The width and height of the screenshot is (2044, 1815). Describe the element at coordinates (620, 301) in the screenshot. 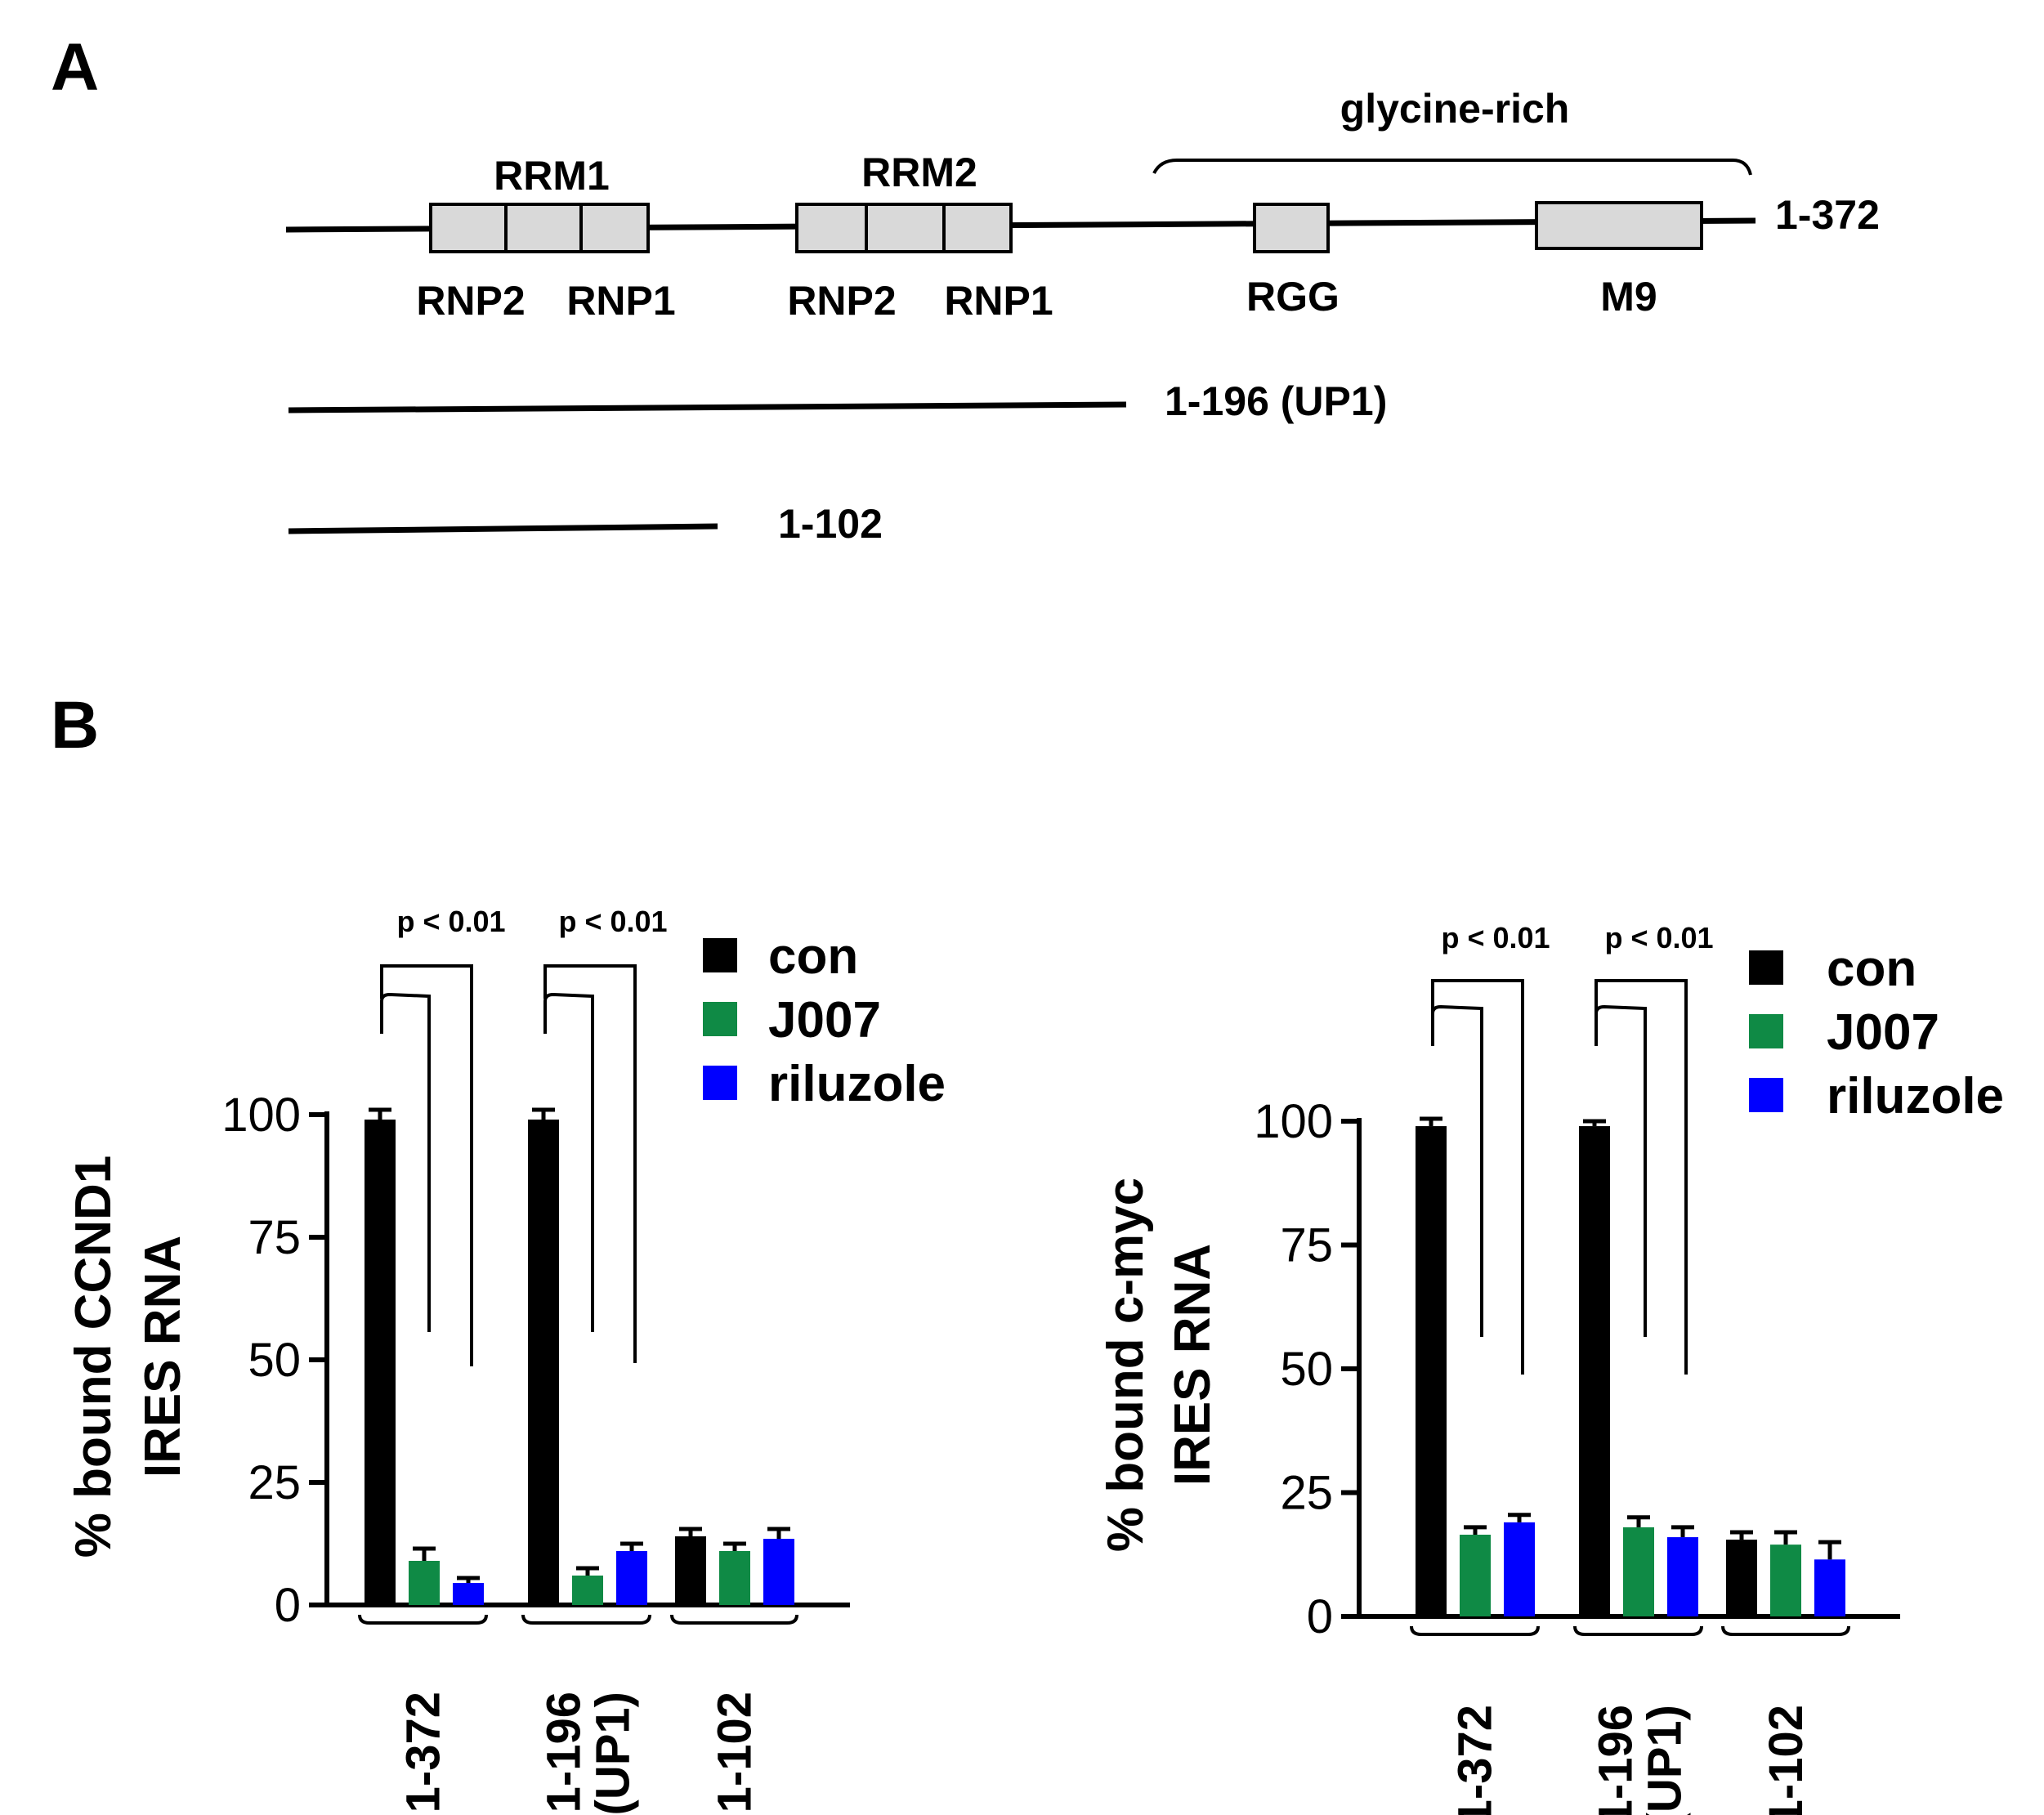

I see `rnp1-label-1: RNP1` at that location.